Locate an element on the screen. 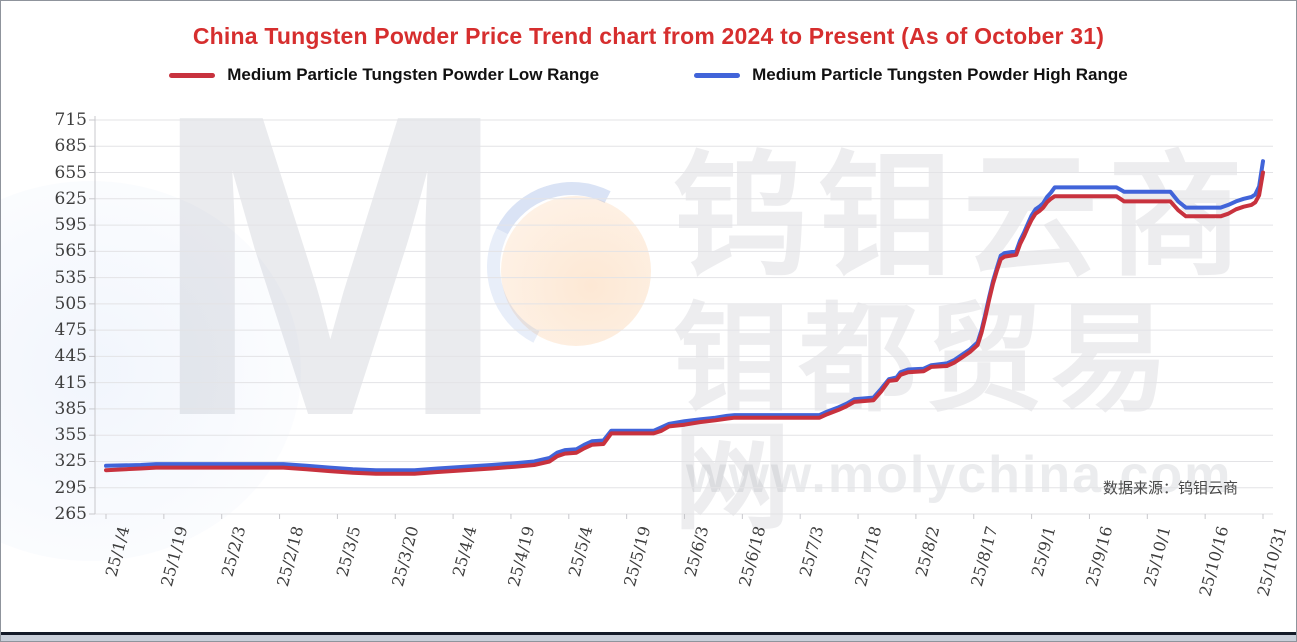 Image resolution: width=1297 pixels, height=642 pixels. data-source-note: 数据来源：钨钼云商 is located at coordinates (1170, 488).